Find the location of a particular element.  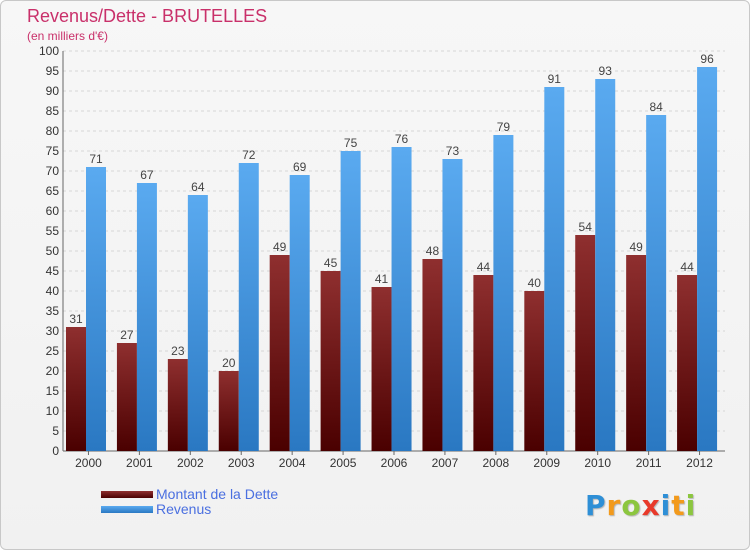

x-tick-label: 2002 is located at coordinates (190, 463).